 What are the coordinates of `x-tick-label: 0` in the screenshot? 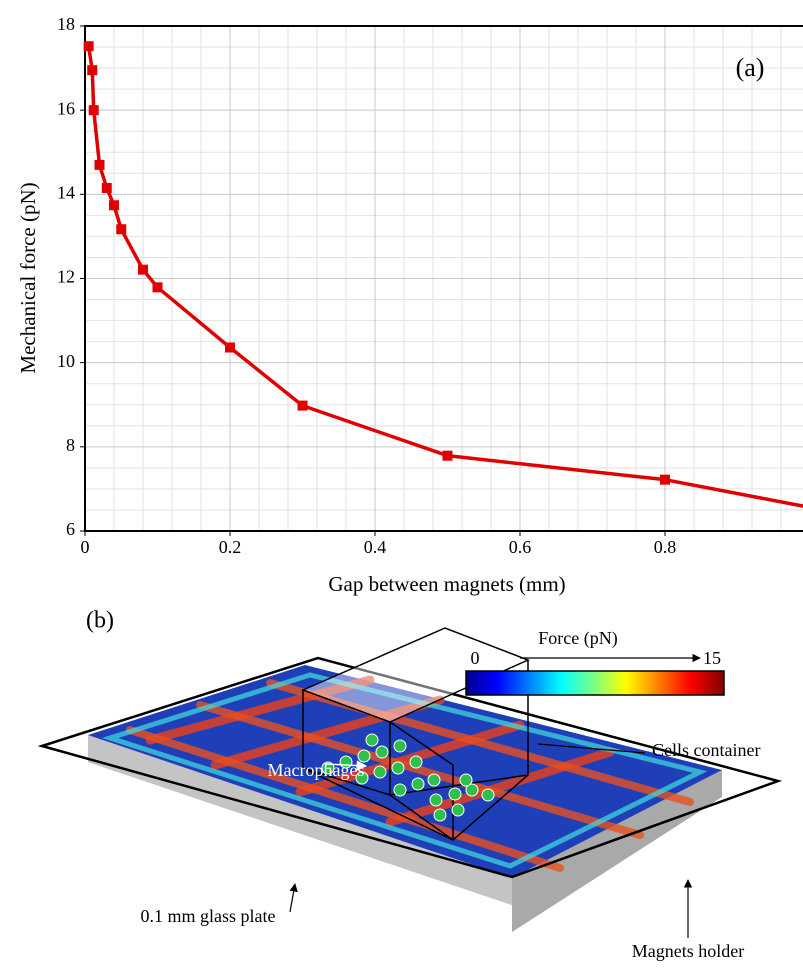 It's located at (85, 547).